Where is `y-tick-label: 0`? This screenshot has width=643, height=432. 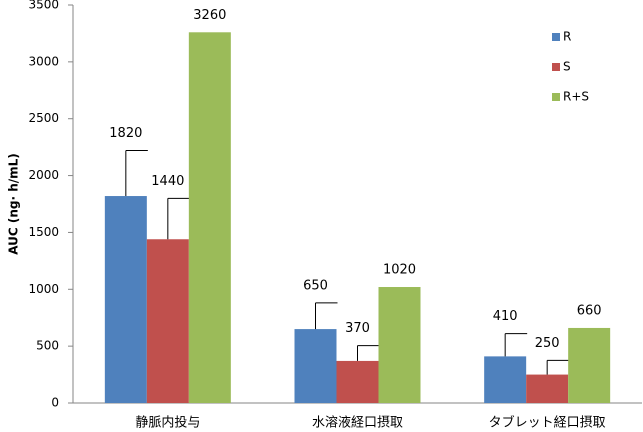
y-tick-label: 0 is located at coordinates (55, 403).